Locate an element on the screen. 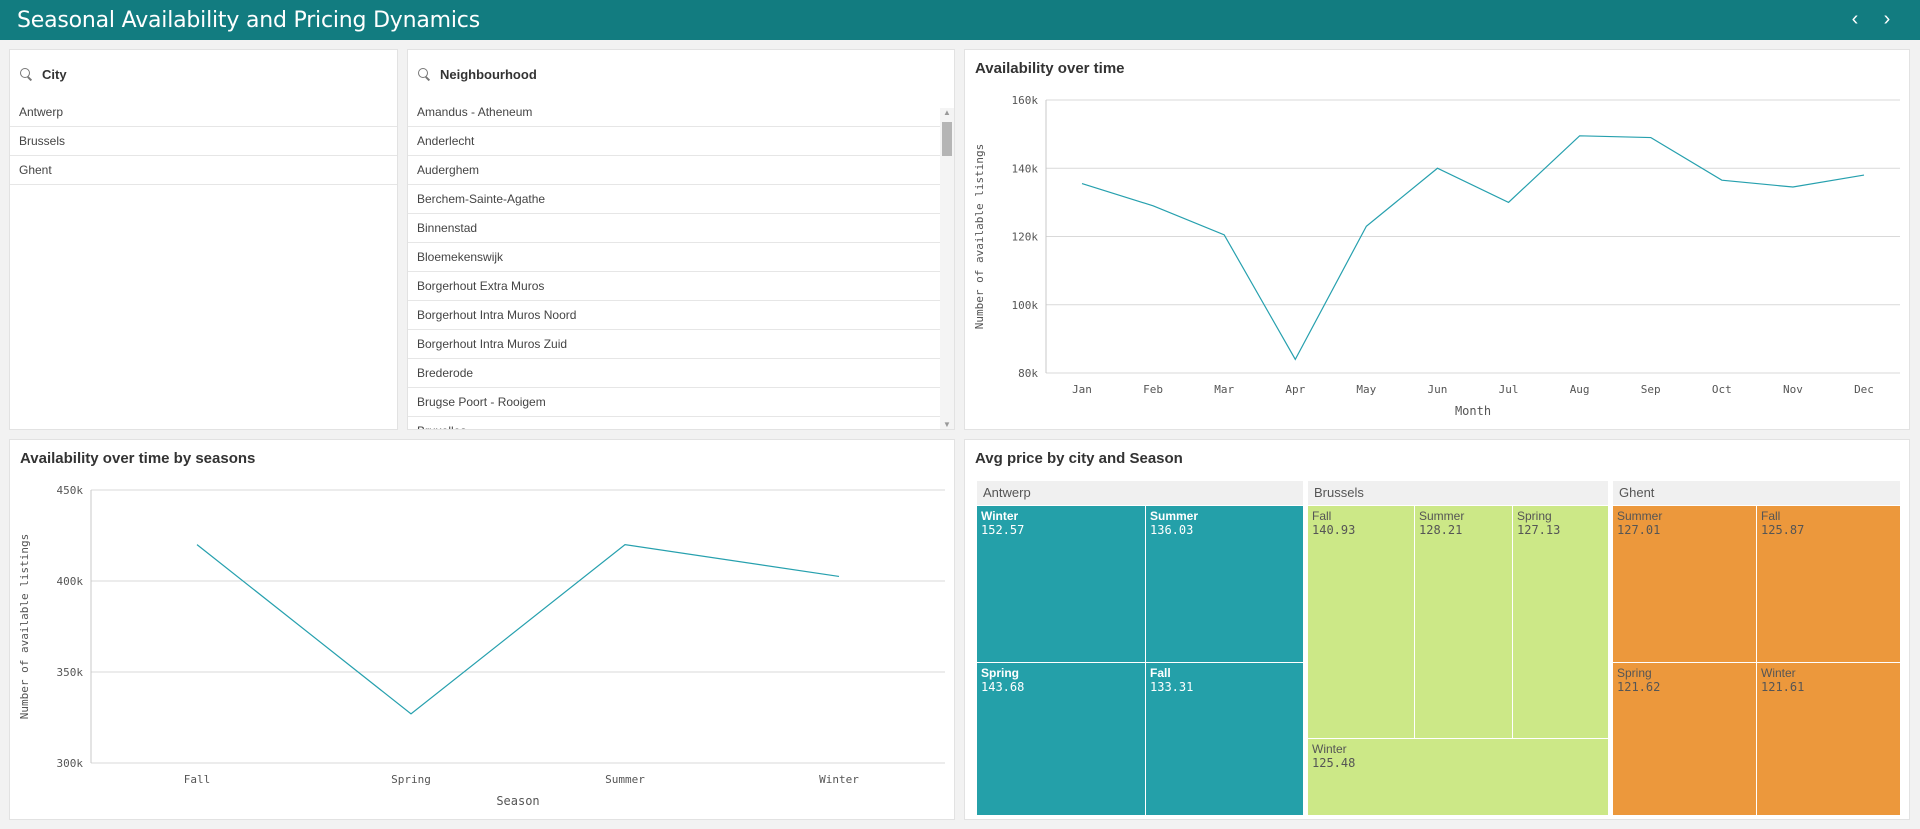 The image size is (1920, 829). neighbourhood-filter-label: Neighbourhood is located at coordinates (488, 74).